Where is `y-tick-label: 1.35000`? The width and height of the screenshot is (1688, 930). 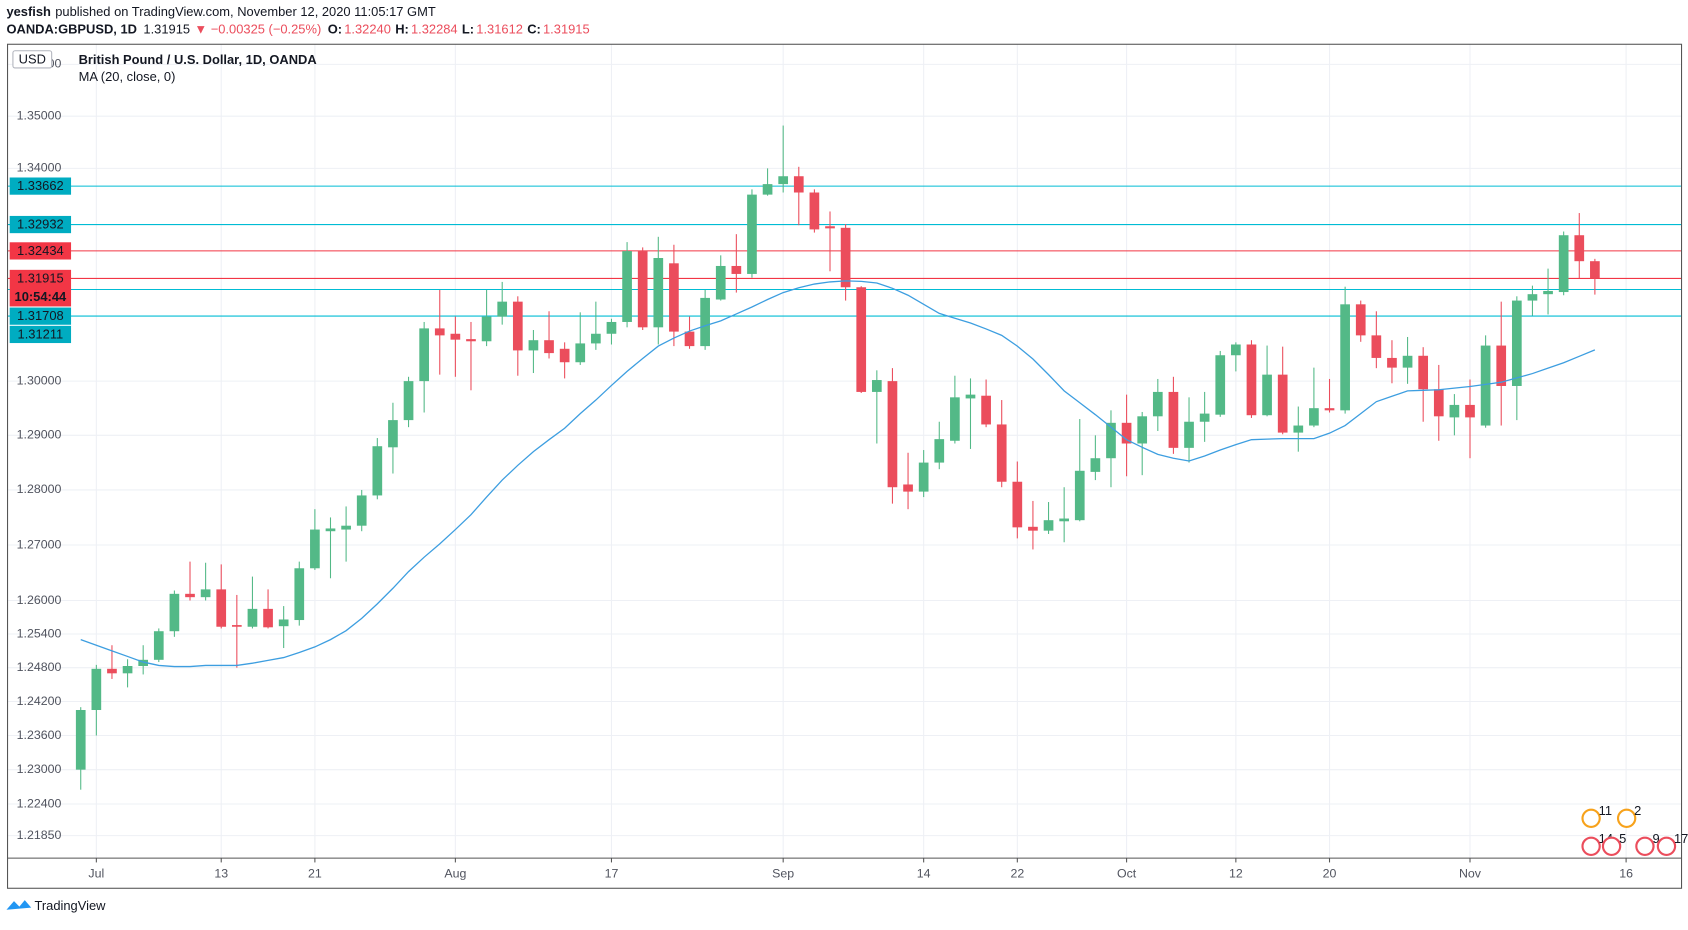 y-tick-label: 1.35000 is located at coordinates (39, 115).